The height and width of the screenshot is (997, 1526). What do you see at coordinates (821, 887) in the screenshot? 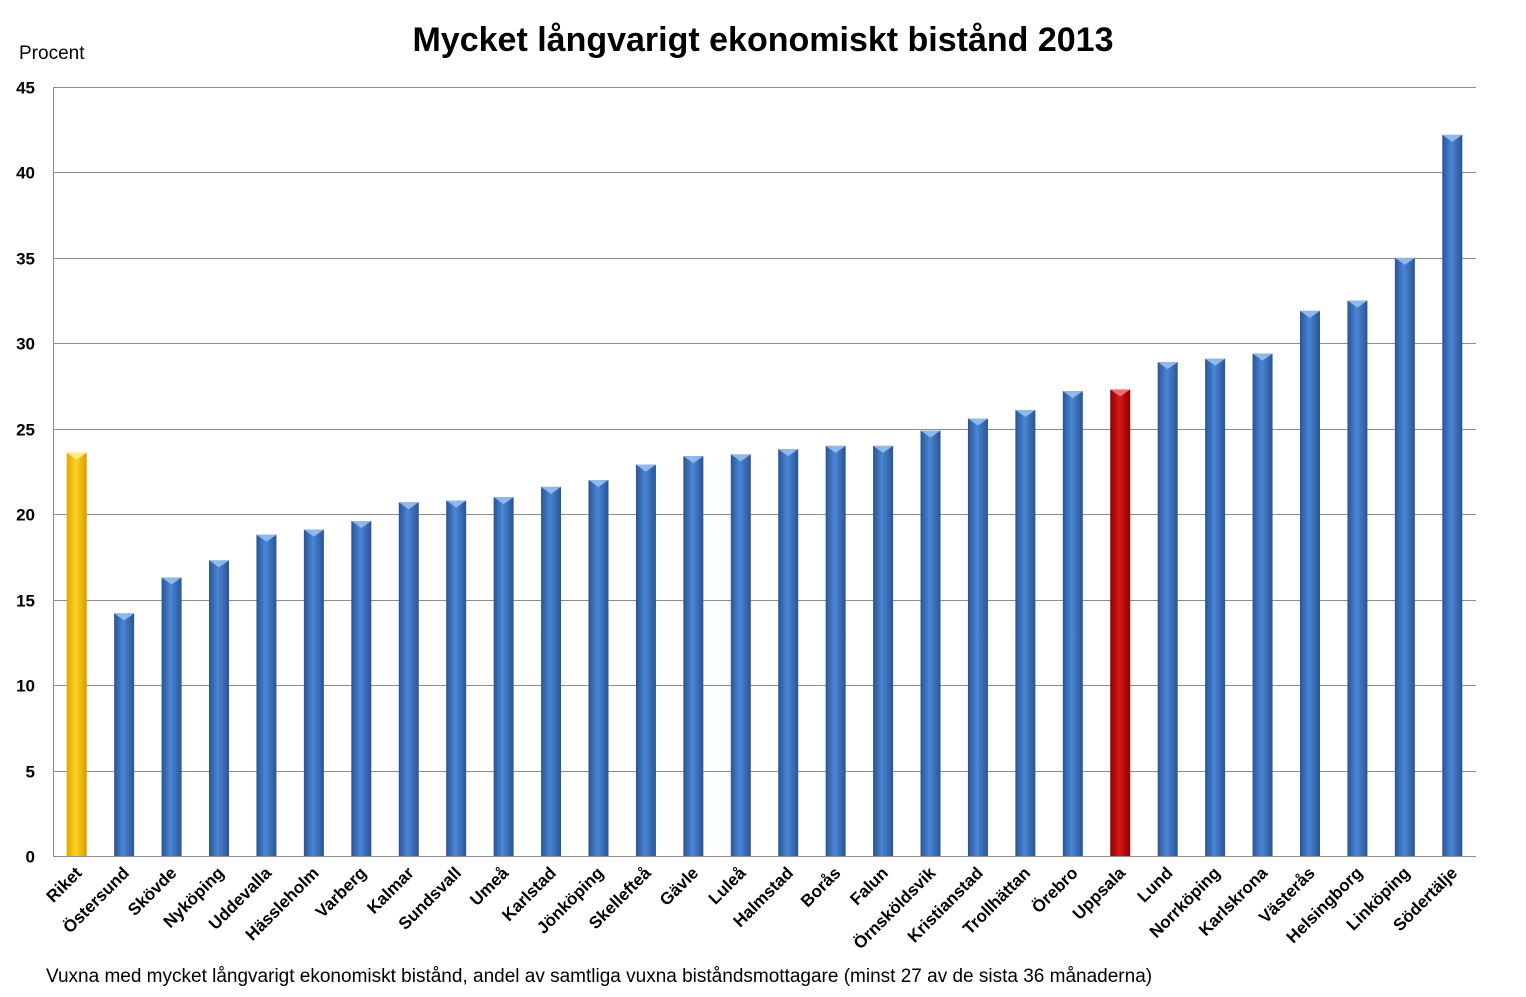
I see `x-tick-label: Borås` at bounding box center [821, 887].